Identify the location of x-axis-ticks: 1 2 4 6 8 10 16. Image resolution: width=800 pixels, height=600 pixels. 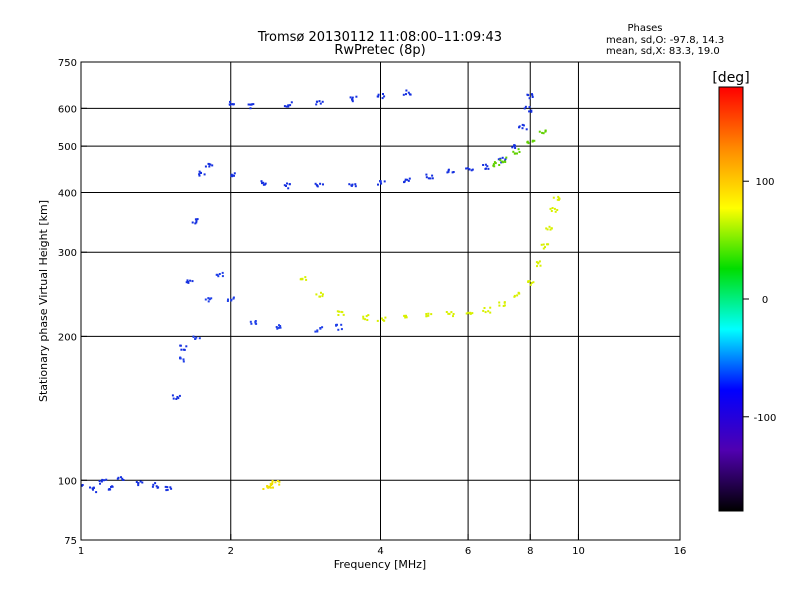
(382, 545).